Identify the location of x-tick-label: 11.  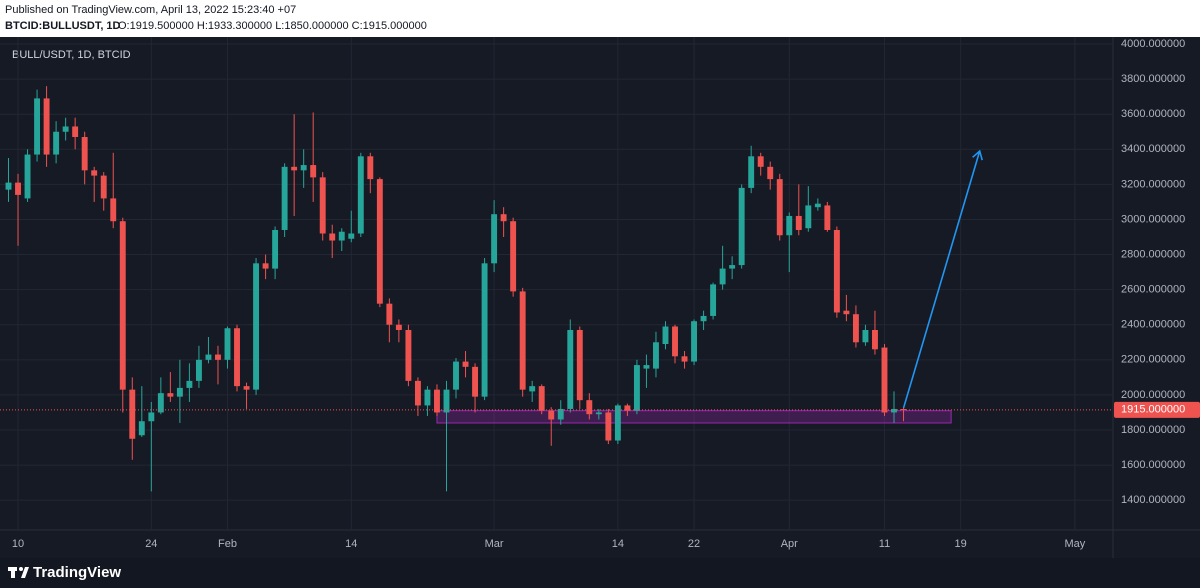
(884, 544).